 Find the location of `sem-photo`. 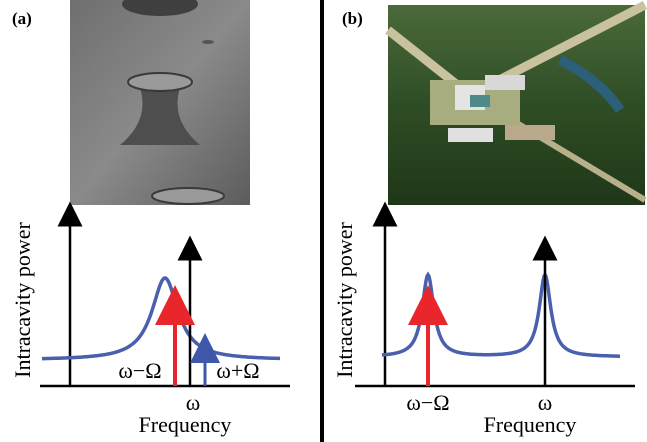

sem-photo is located at coordinates (160, 102).